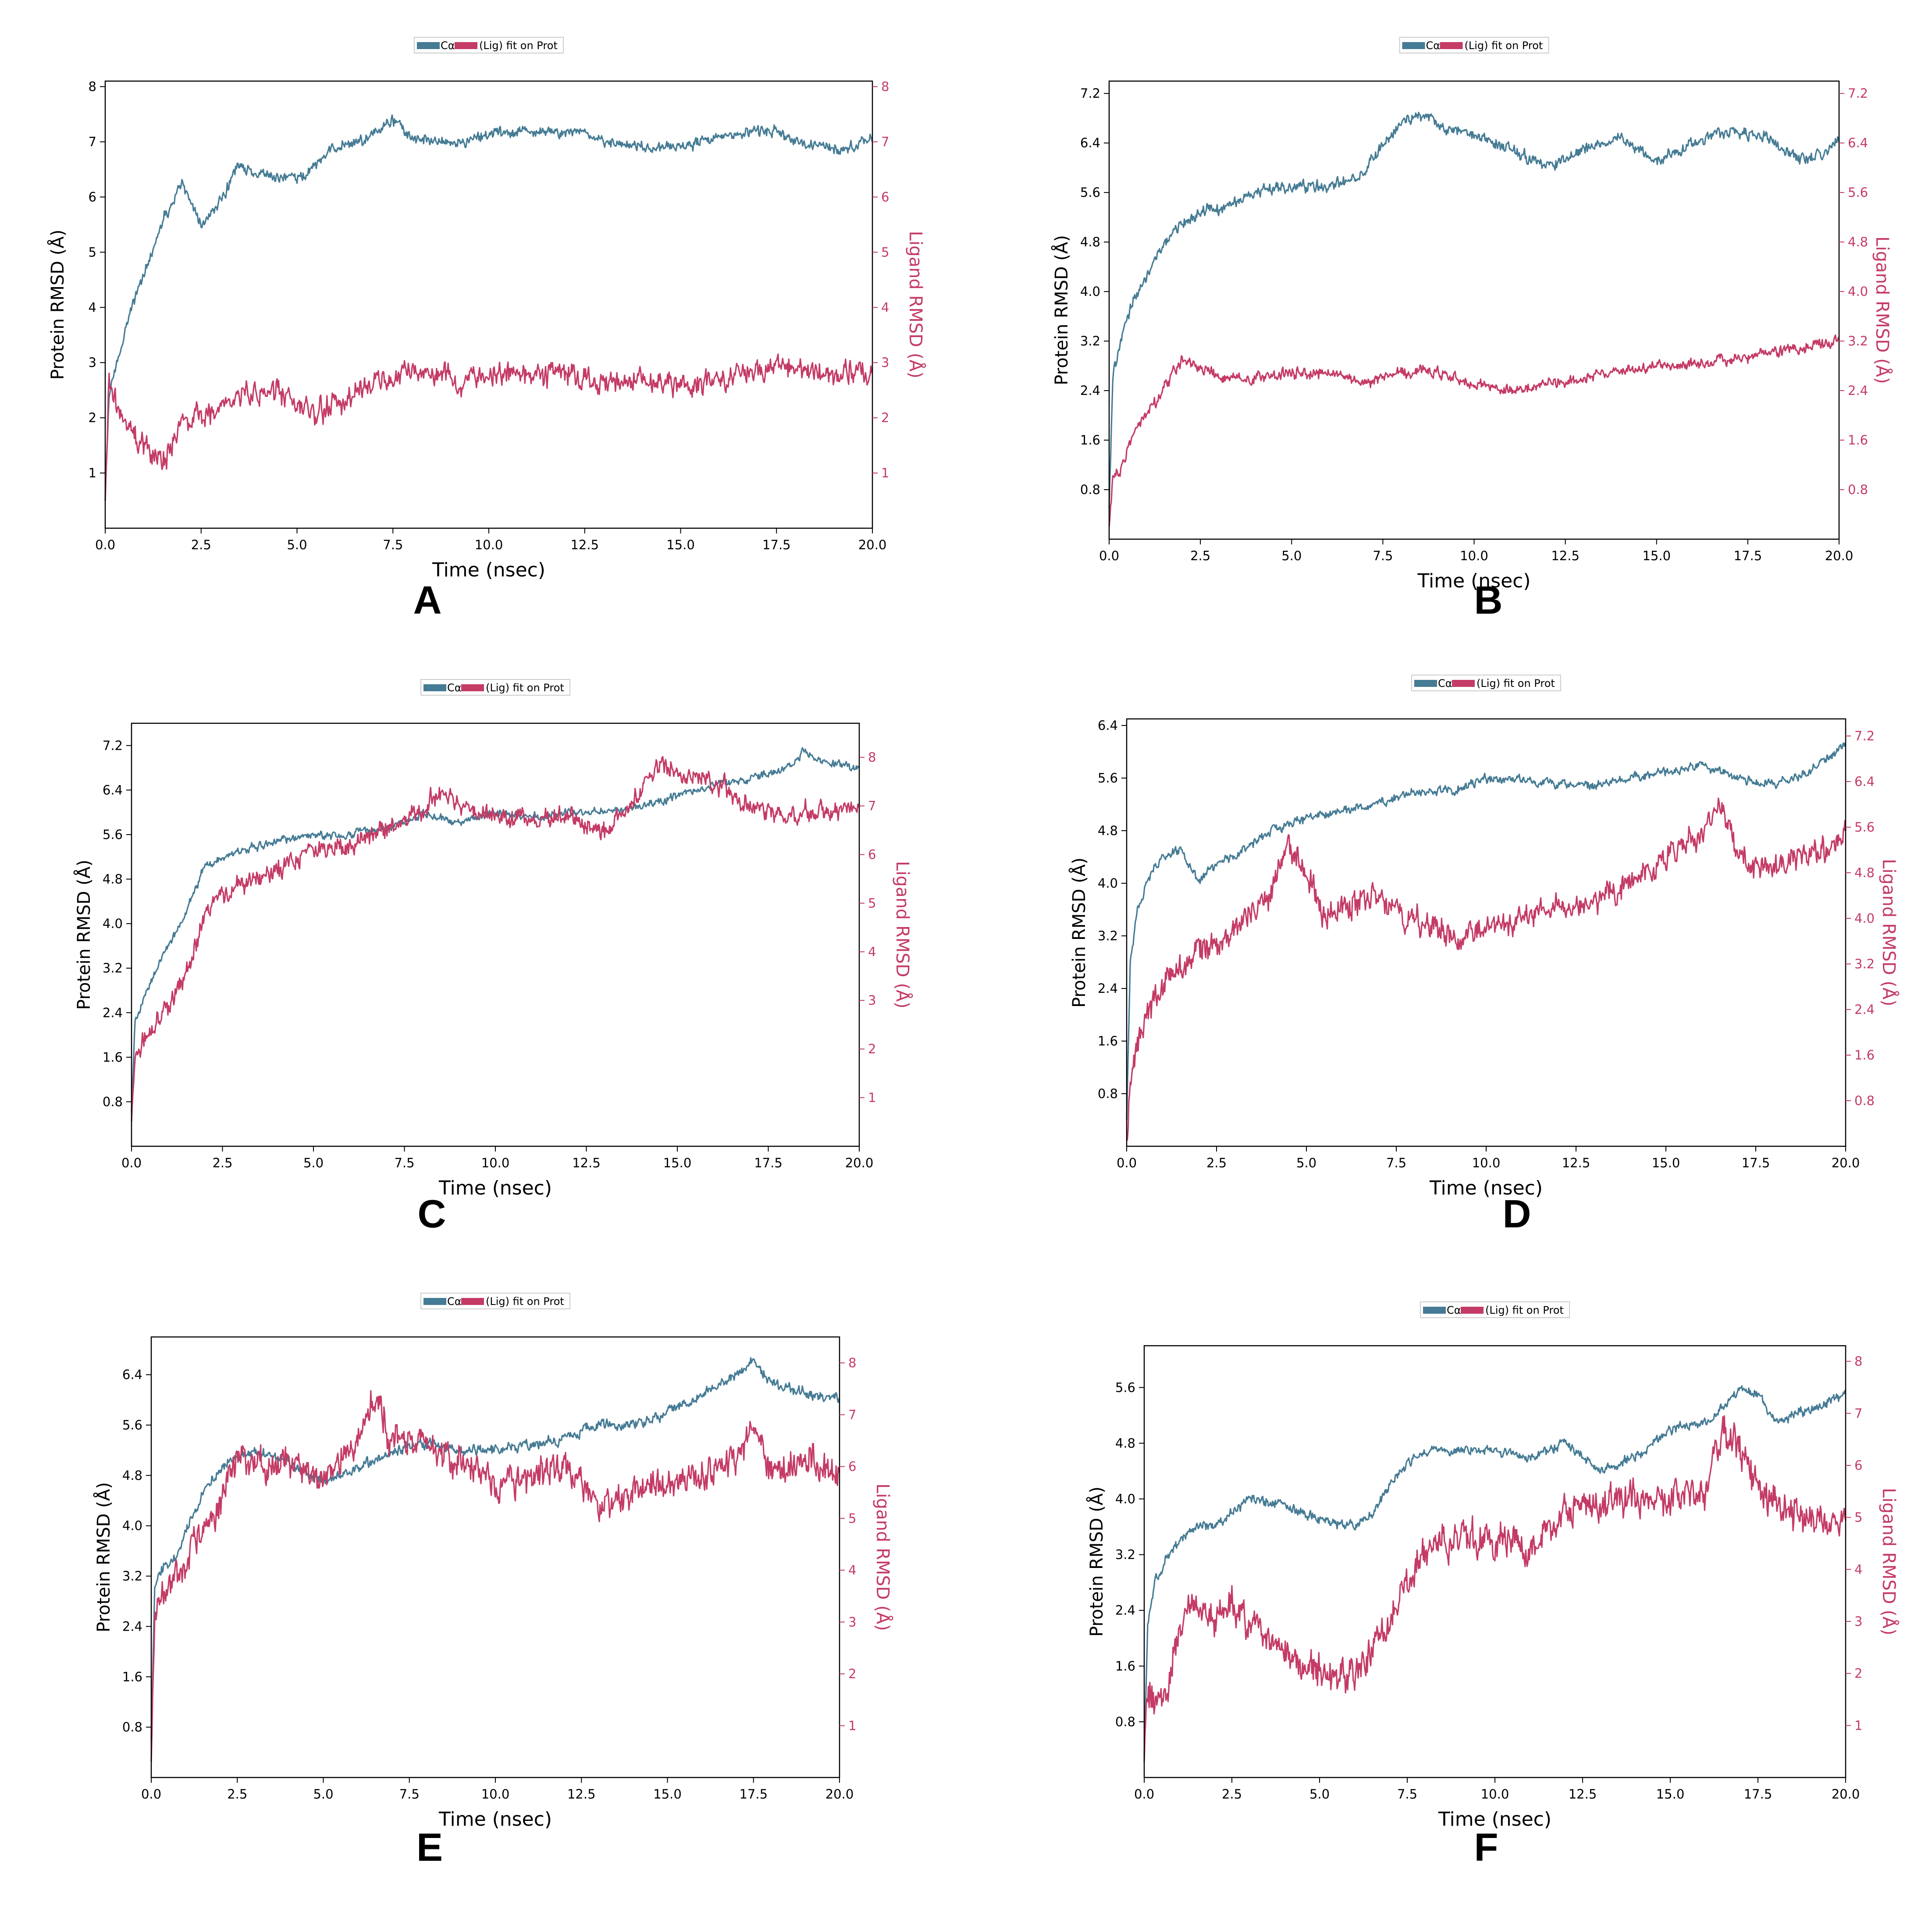  I want to click on x-tick-label: 20.0, so click(839, 1794).